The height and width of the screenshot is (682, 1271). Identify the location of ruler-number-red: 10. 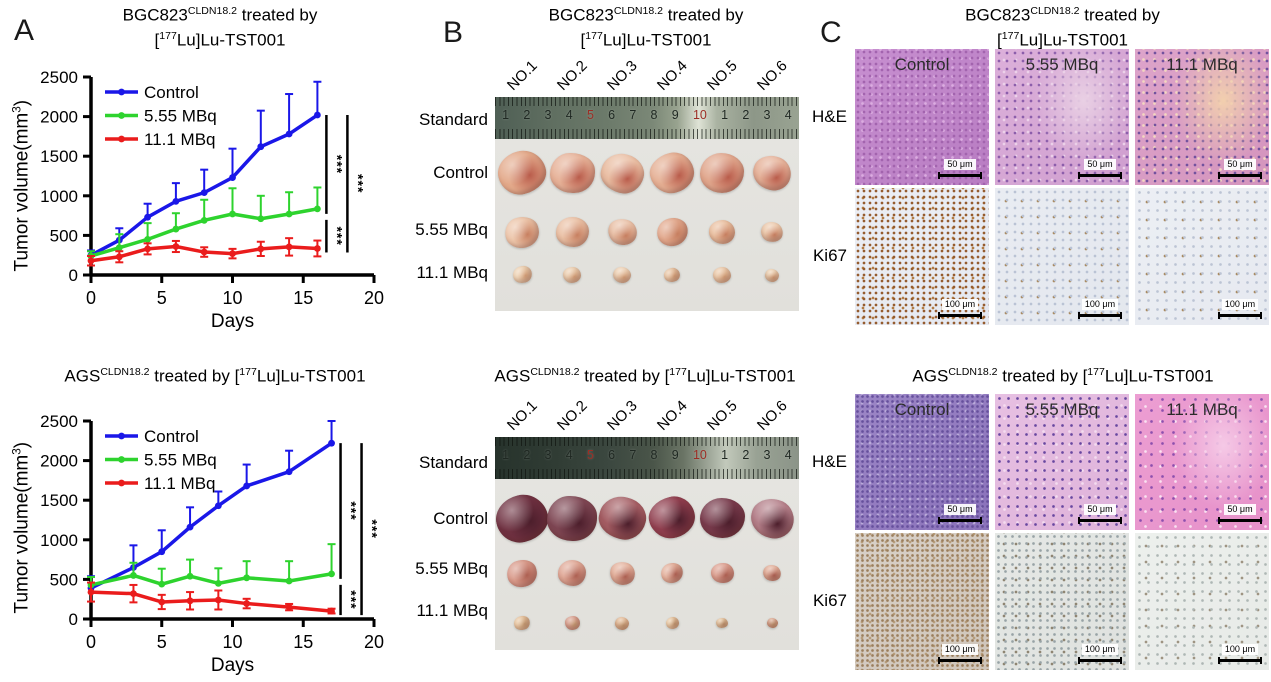
(699, 455).